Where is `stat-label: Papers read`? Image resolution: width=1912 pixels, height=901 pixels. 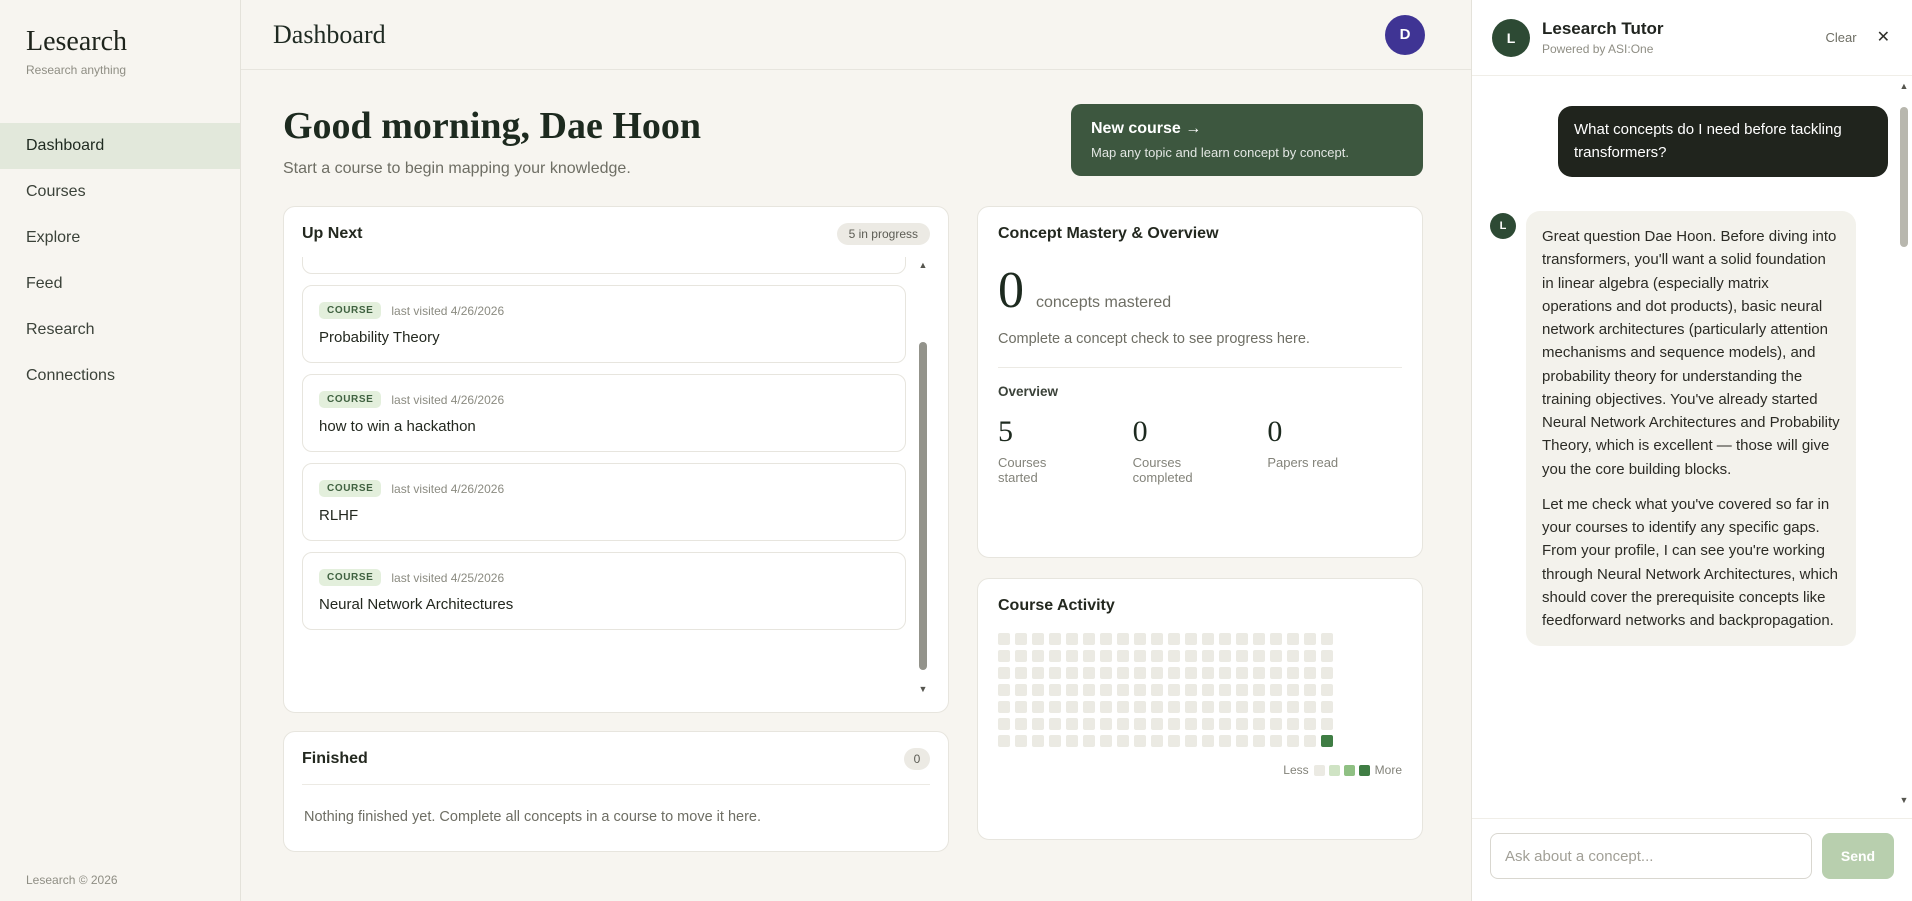
stat-label: Papers read is located at coordinates (1303, 462).